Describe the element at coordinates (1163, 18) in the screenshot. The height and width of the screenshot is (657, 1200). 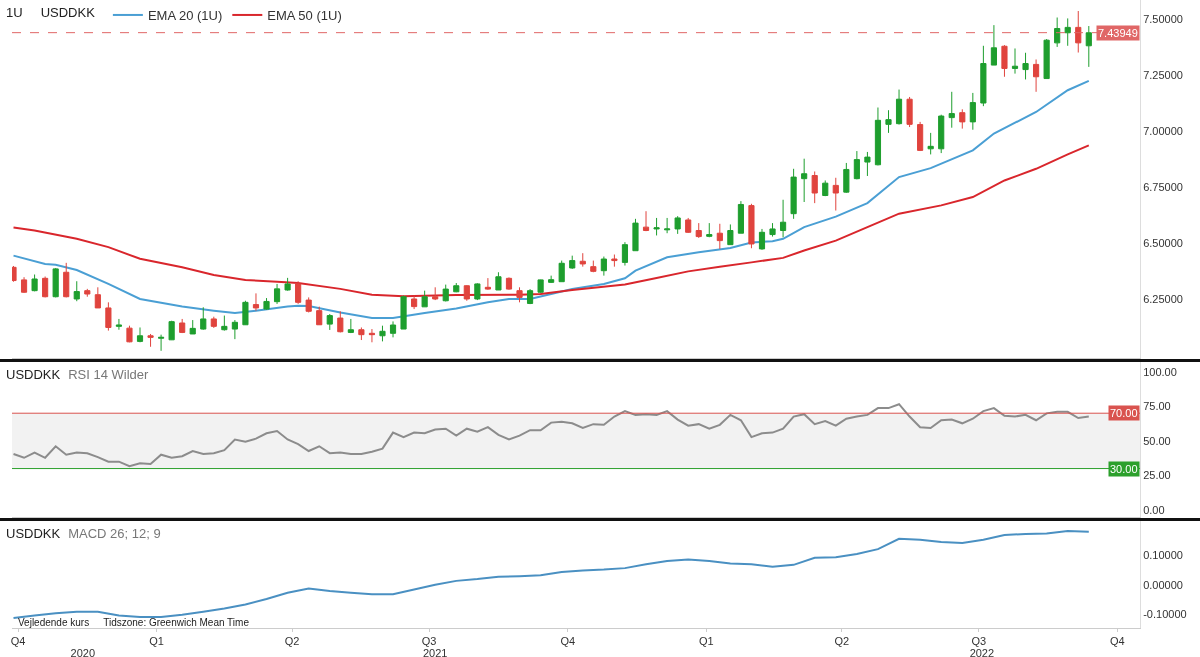
I see `y-tick-label: 7.50000` at that location.